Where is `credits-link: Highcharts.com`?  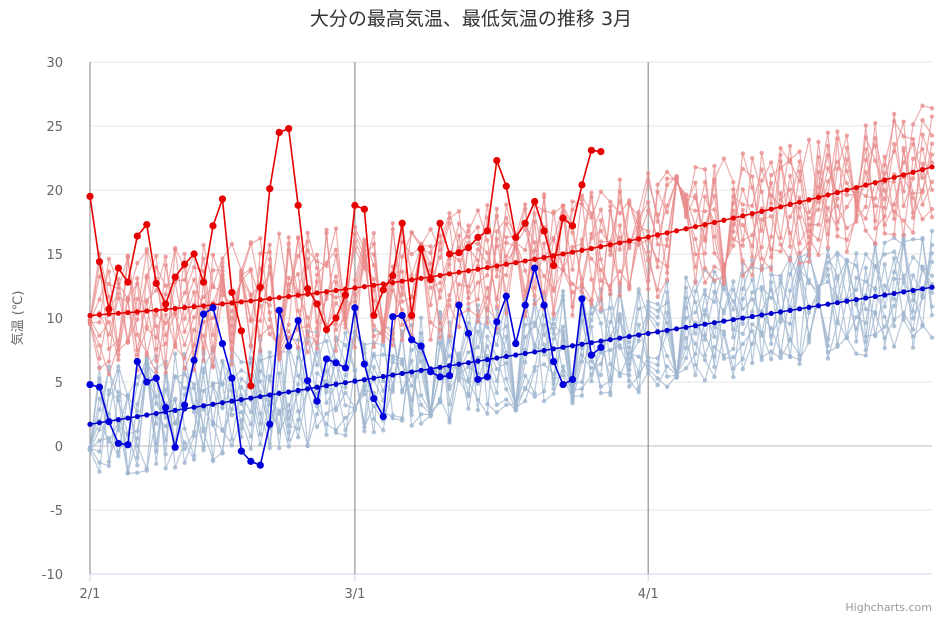 credits-link: Highcharts.com is located at coordinates (888, 607).